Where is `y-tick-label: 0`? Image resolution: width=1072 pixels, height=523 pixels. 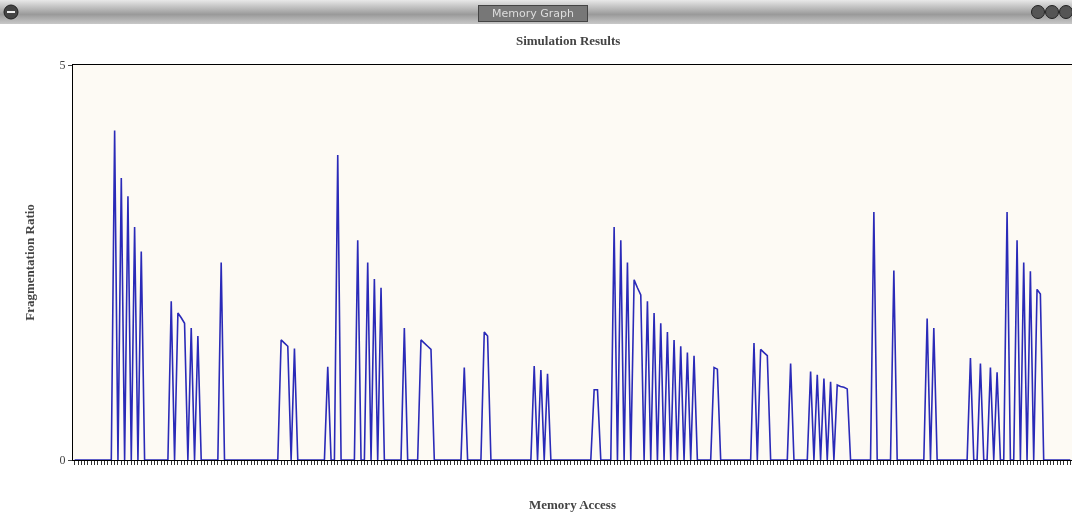 y-tick-label: 0 is located at coordinates (62, 460).